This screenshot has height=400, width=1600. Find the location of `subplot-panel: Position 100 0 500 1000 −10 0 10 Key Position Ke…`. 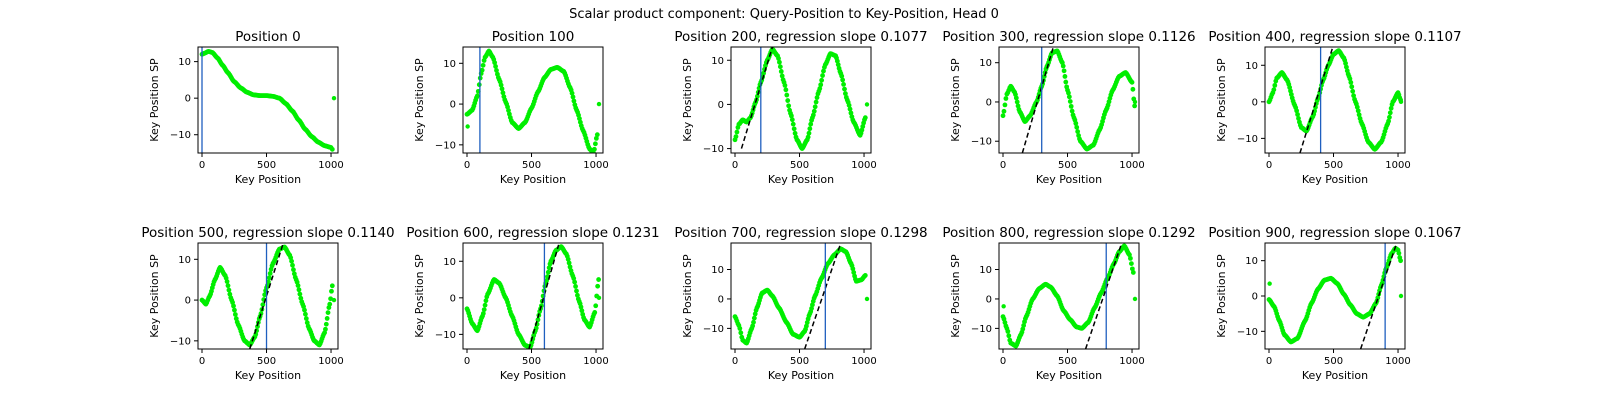

subplot-panel: Position 100 0 500 1000 −10 0 10 Key Position Ke… is located at coordinates (511, 107).